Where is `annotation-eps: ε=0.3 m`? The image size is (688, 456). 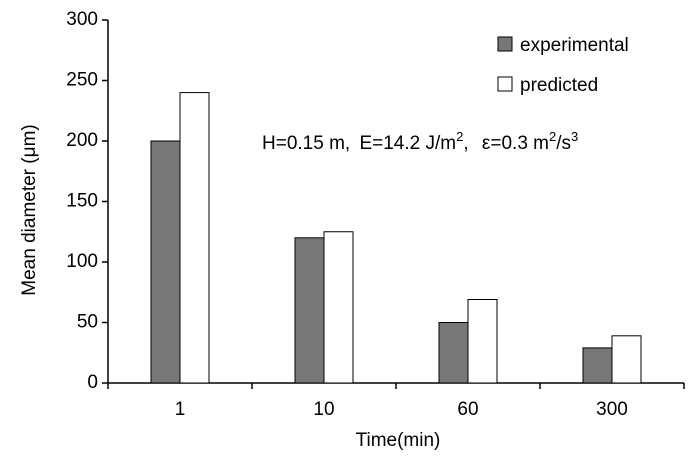
annotation-eps: ε=0.3 m is located at coordinates (515, 143).